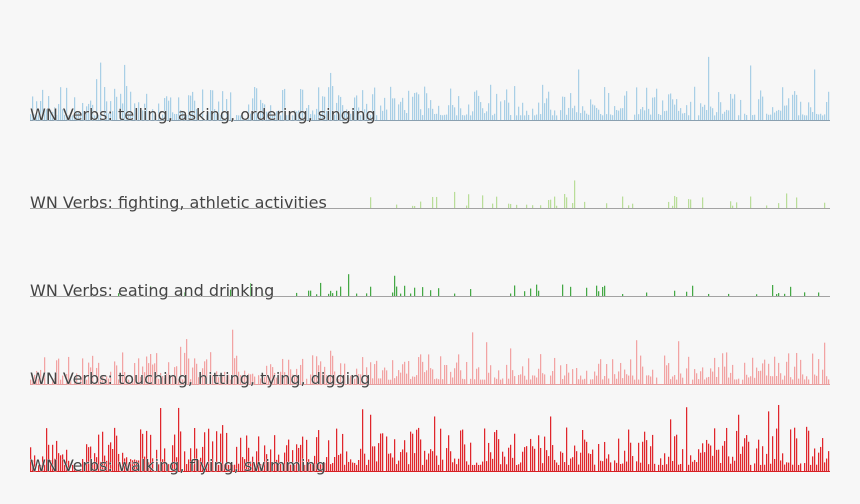  I want to click on series-track-5: WN Verbs: walking, flying, swimming, so click(430, 439).